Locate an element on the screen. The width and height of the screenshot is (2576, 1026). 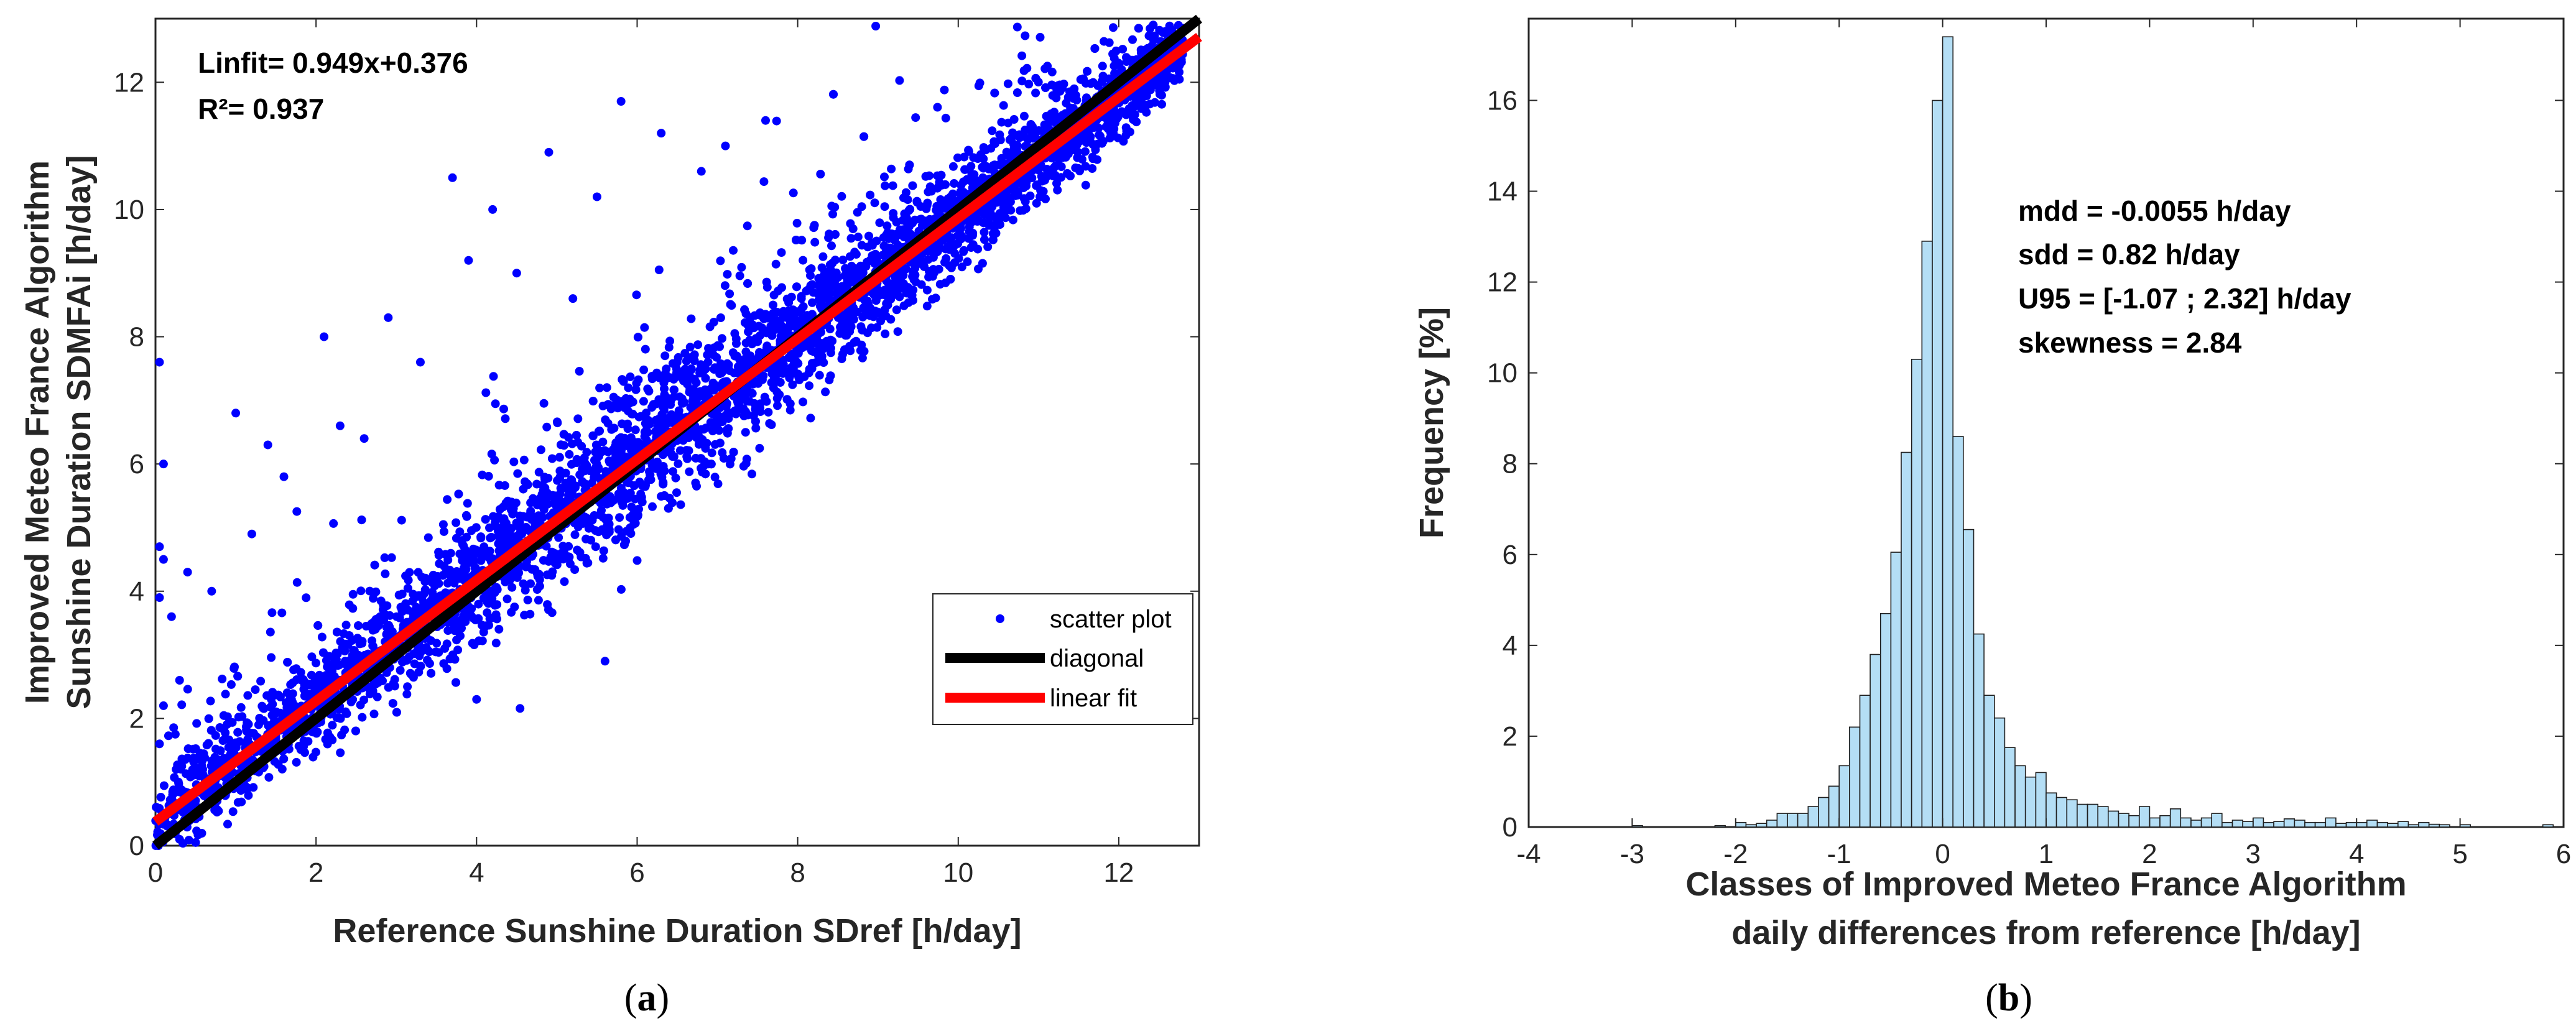
histogram-y-tick-label: 16 is located at coordinates (1502, 100).